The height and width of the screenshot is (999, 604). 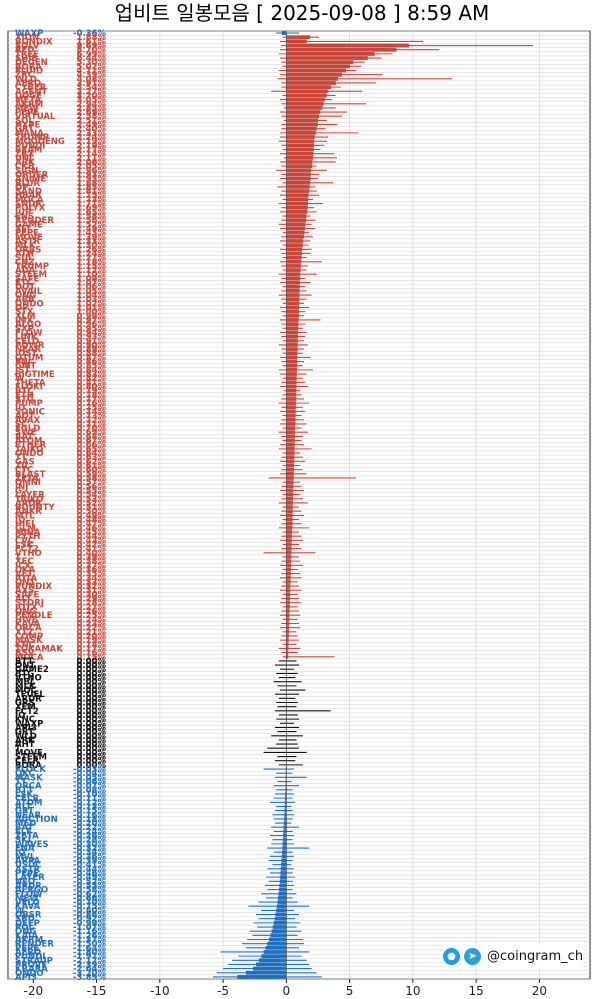 What do you see at coordinates (451, 956) in the screenshot?
I see `twitter-icon: ●` at bounding box center [451, 956].